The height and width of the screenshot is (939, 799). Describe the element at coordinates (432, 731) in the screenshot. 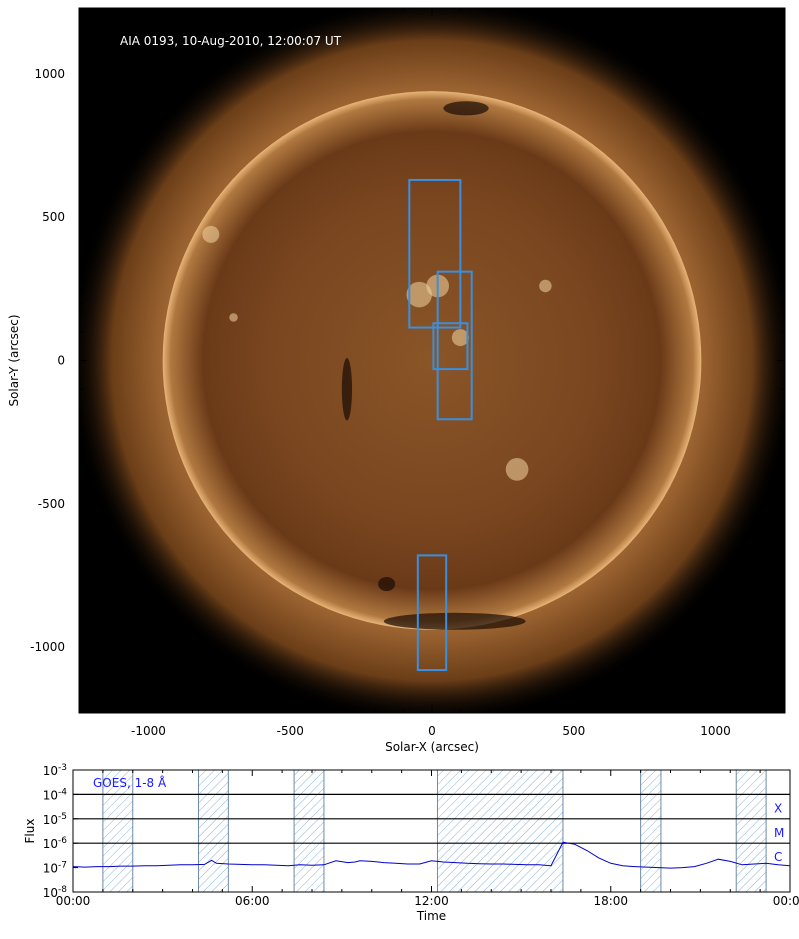

I see `x-tick-label: 0` at that location.